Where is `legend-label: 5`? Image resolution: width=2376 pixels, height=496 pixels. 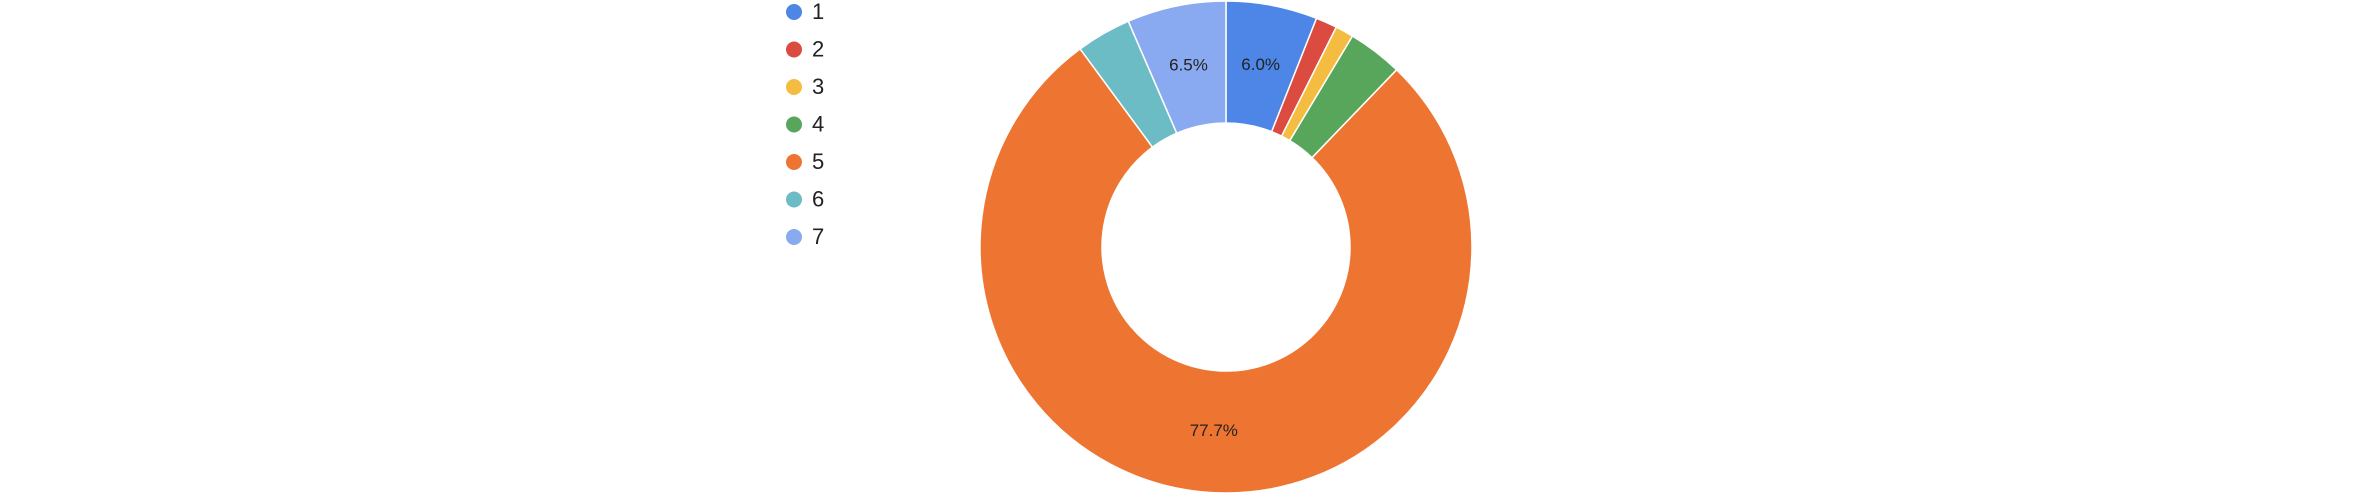 legend-label: 5 is located at coordinates (818, 161).